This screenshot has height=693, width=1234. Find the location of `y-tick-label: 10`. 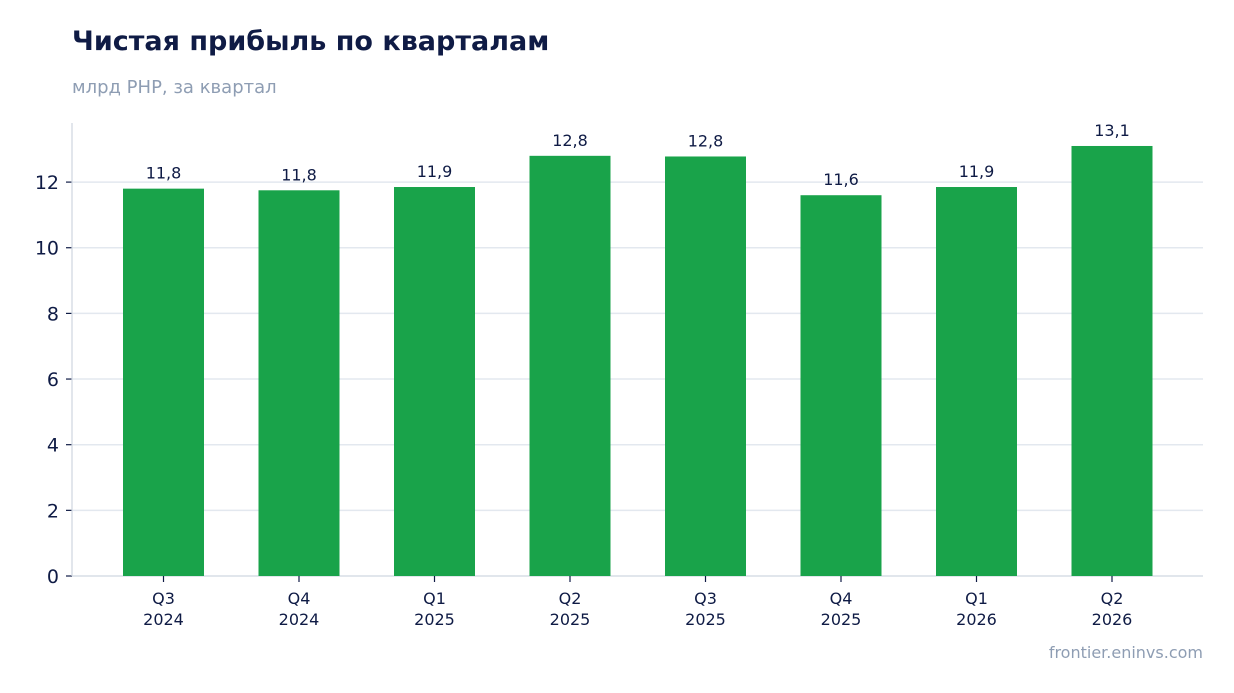

y-tick-label: 10 is located at coordinates (47, 249).